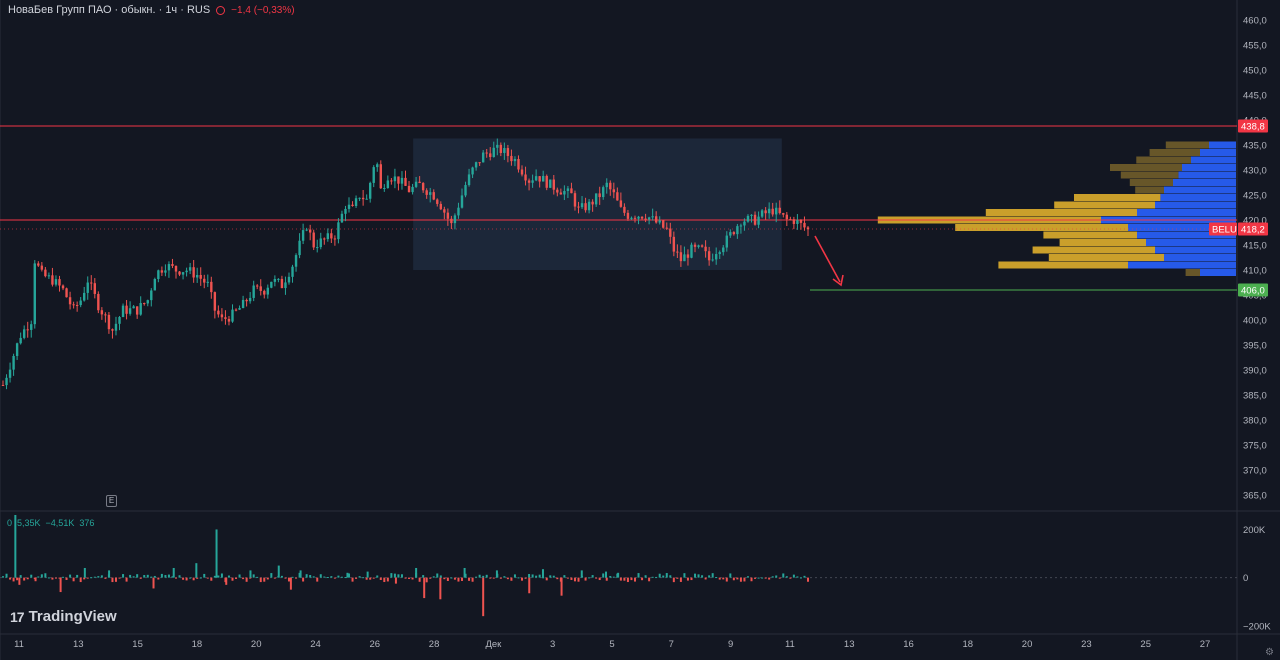  I want to click on volume-value-2: 5,35K, so click(29, 523).